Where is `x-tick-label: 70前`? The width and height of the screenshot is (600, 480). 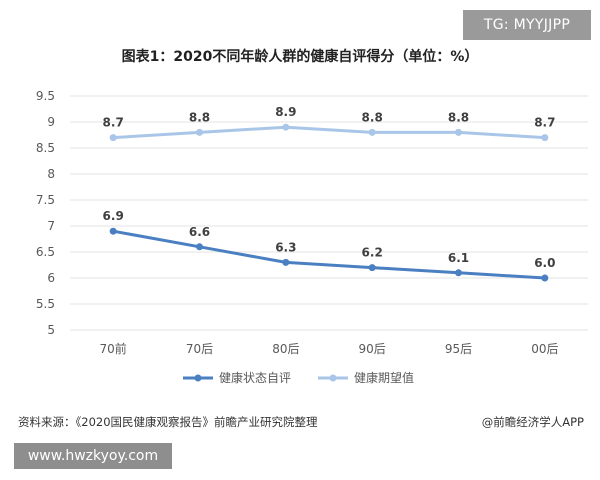
x-tick-label: 70前 is located at coordinates (113, 348).